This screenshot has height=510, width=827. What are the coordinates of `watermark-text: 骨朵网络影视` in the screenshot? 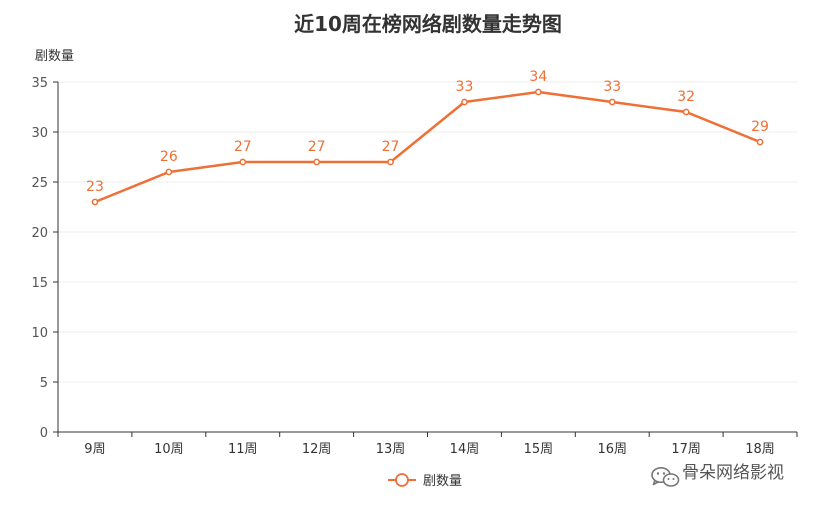 It's located at (733, 473).